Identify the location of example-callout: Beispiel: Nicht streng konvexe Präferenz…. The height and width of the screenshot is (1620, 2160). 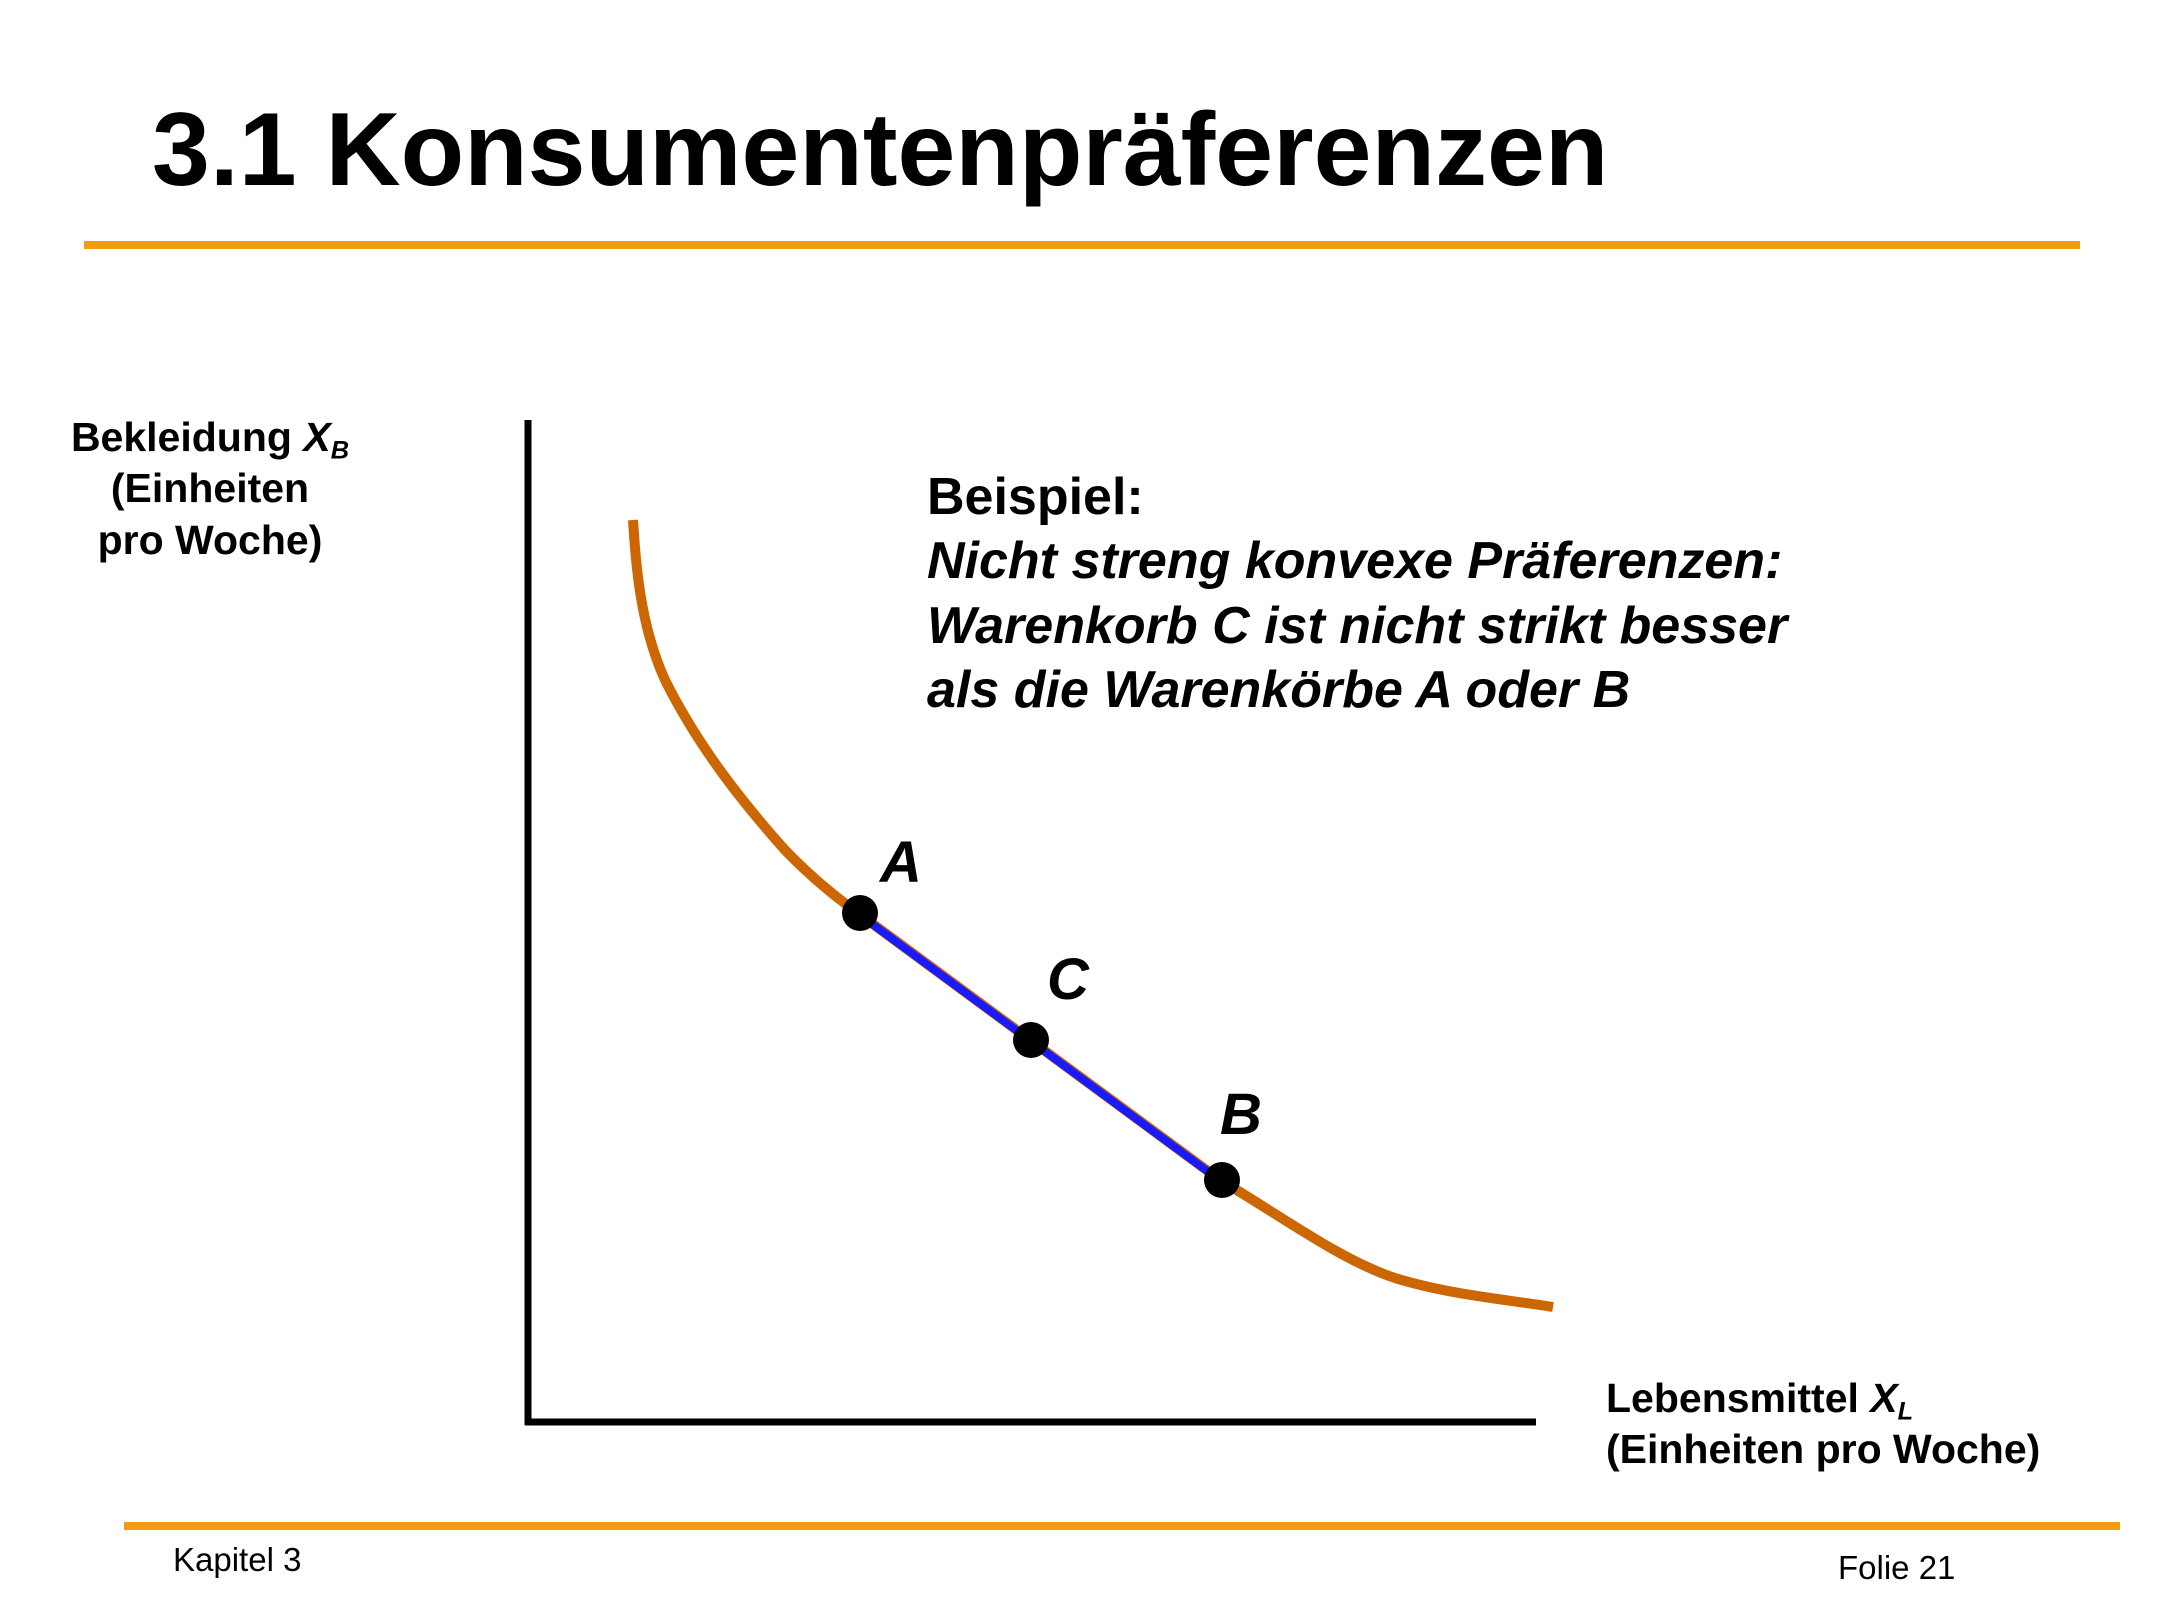
(1357, 594).